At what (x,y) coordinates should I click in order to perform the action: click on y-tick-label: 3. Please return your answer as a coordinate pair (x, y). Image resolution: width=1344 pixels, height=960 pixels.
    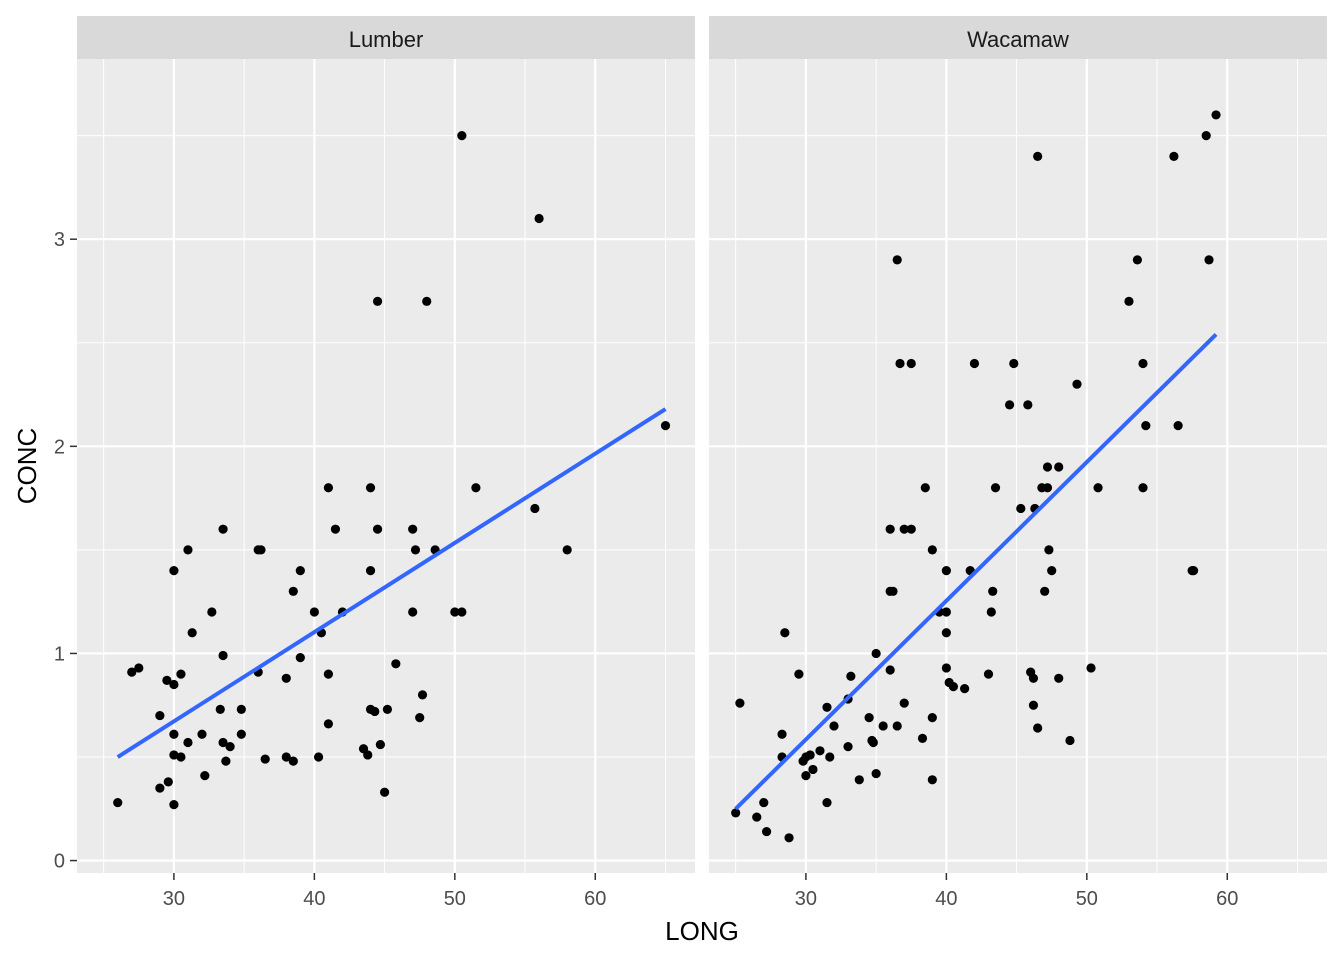
    Looking at the image, I should click on (59, 240).